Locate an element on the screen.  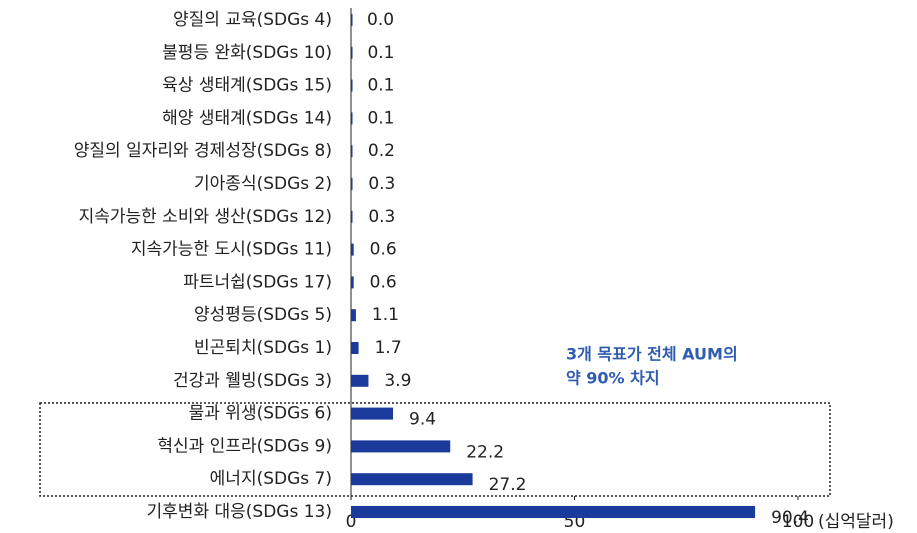
data-label: 27.2 is located at coordinates (508, 485).